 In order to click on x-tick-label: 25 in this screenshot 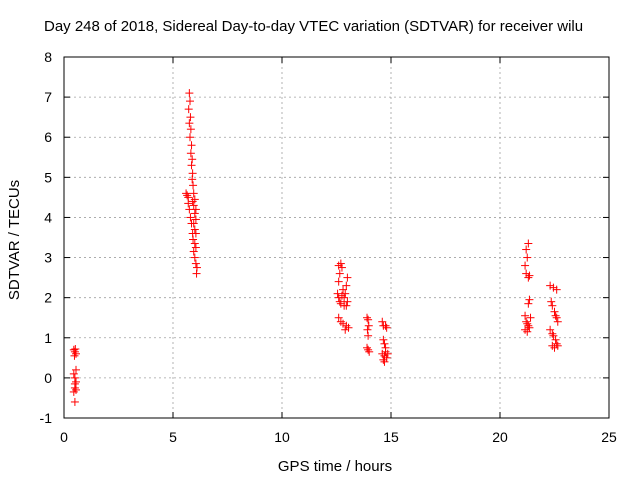, I will do `click(609, 437)`.